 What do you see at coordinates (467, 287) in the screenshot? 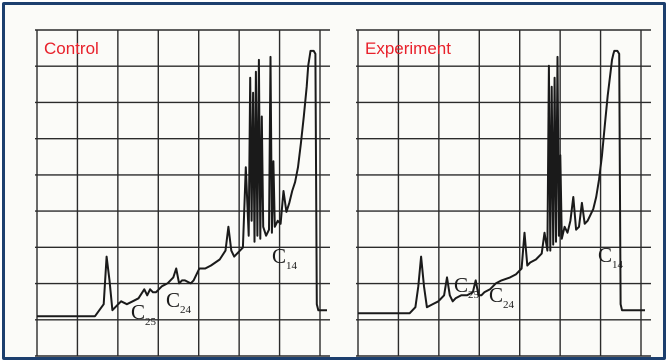
I see `experiment-label-c25: C25` at bounding box center [467, 287].